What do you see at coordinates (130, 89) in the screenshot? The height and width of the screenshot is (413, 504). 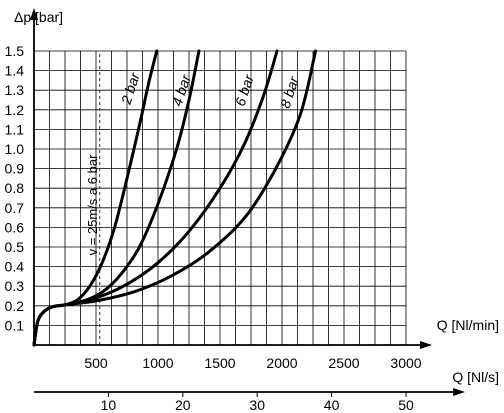 I see `series-label: 2 bar` at bounding box center [130, 89].